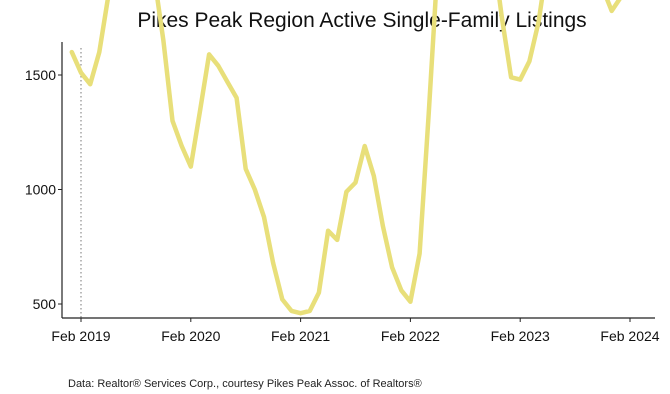 The image size is (670, 394). I want to click on x-tick-label: Feb 2021, so click(300, 336).